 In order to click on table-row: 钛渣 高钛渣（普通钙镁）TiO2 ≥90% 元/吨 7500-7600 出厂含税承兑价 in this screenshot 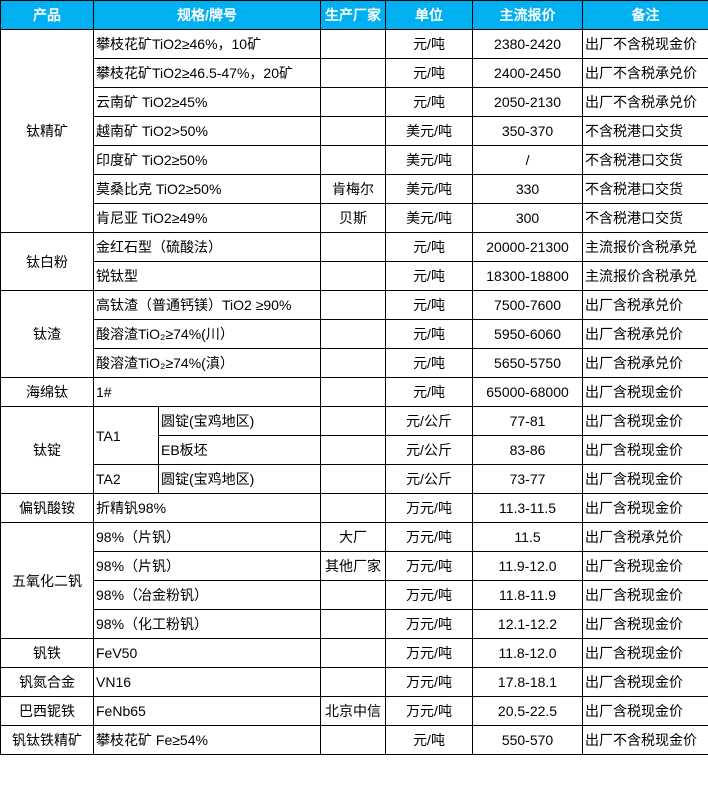, I will do `click(354, 334)`.